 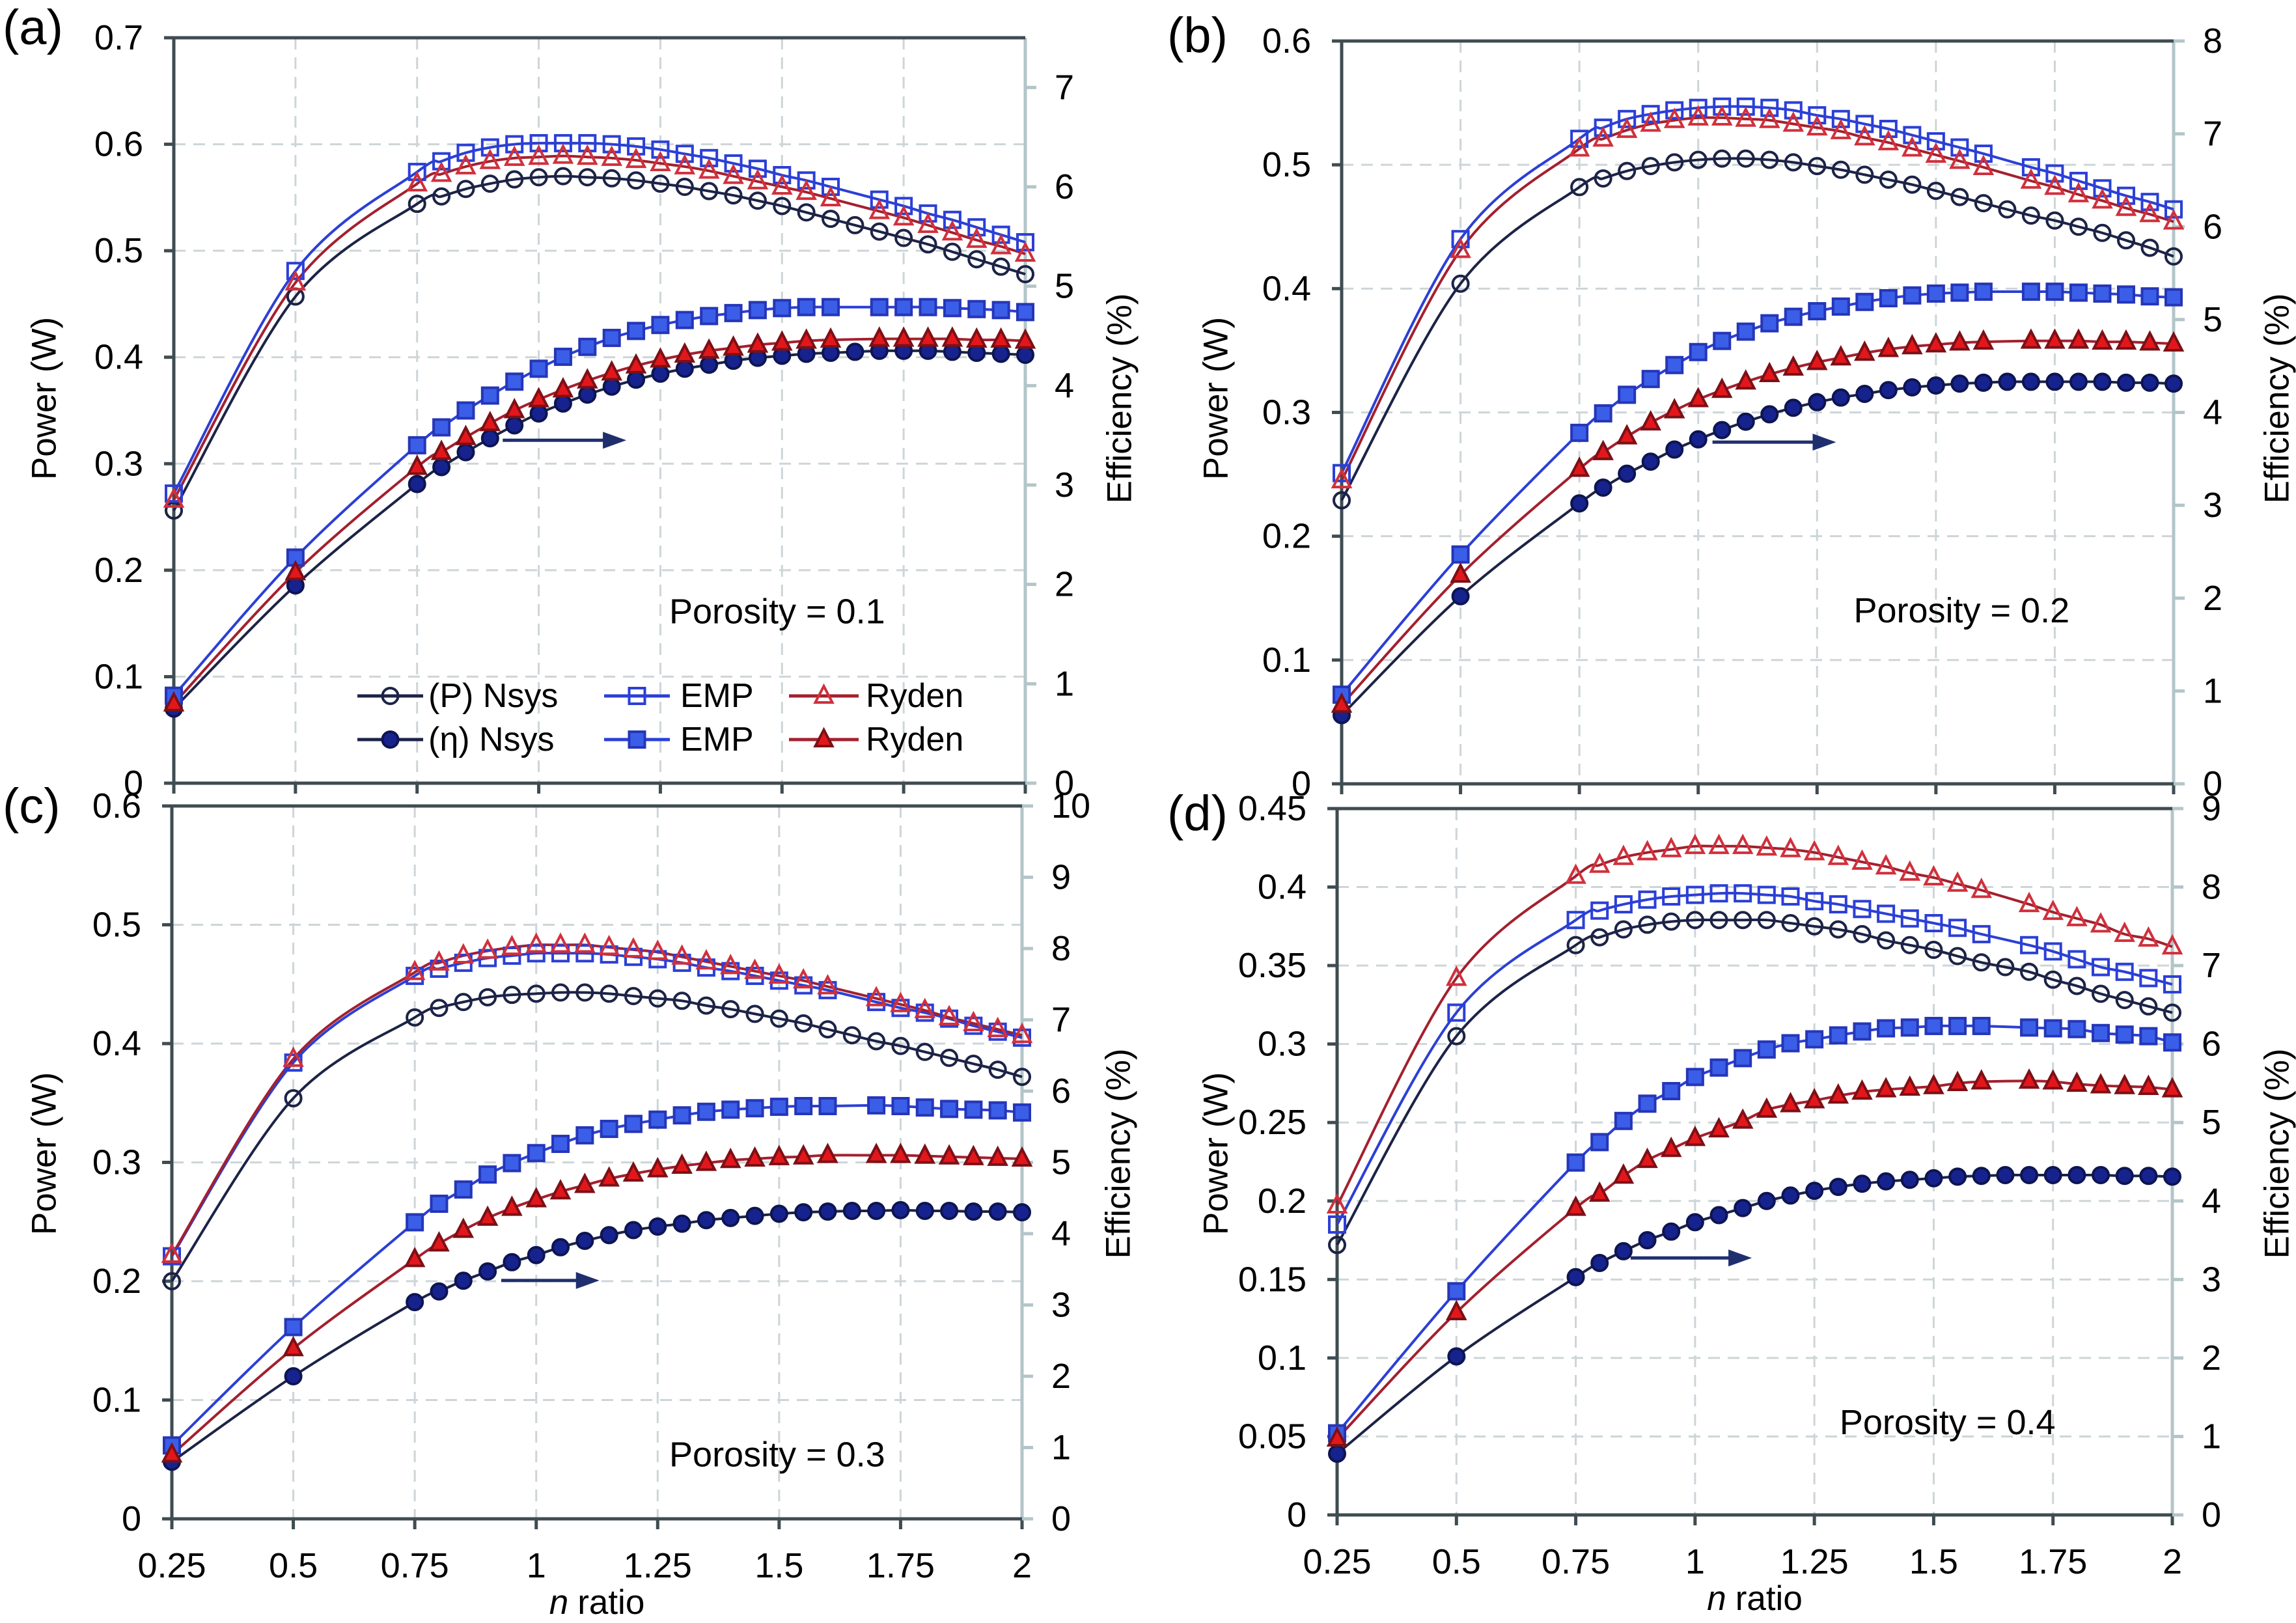 I want to click on markers-efficiency-emp, so click(x=1758, y=493).